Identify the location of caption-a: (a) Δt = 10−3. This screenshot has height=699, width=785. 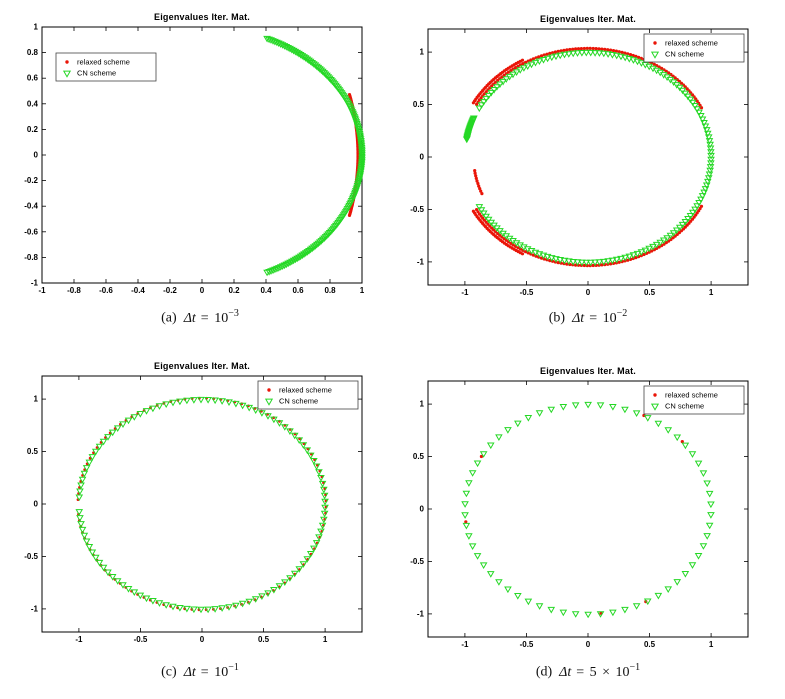
(200, 317).